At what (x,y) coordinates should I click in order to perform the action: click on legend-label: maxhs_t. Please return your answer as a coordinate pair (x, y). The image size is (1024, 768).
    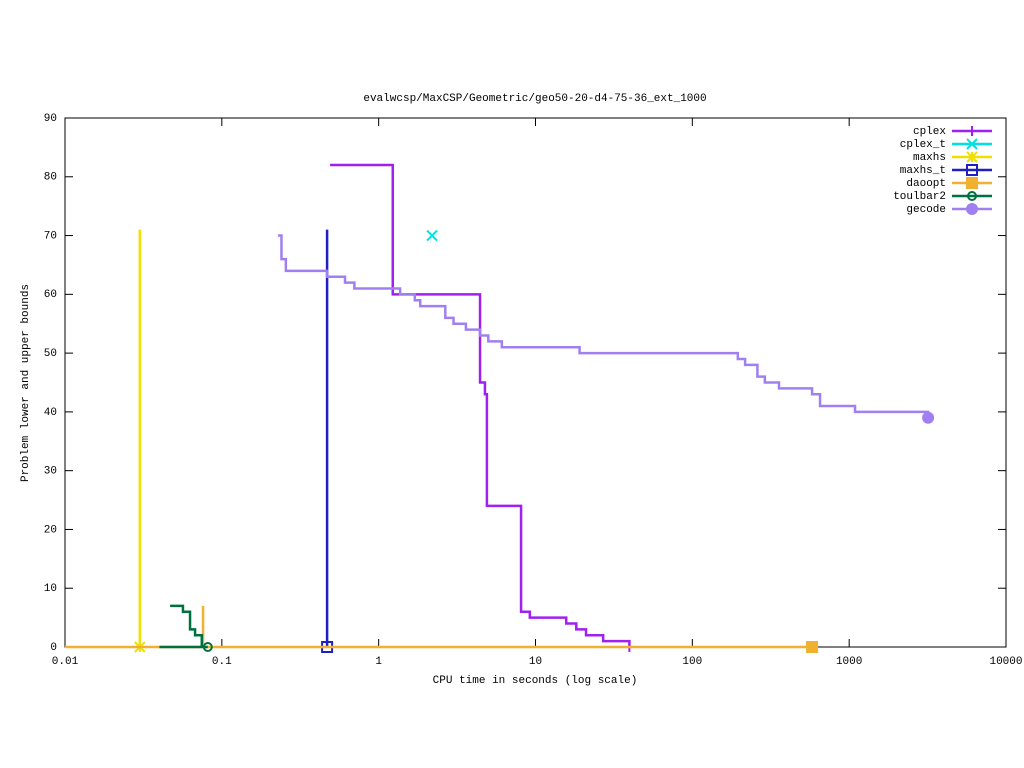
    Looking at the image, I should click on (923, 171).